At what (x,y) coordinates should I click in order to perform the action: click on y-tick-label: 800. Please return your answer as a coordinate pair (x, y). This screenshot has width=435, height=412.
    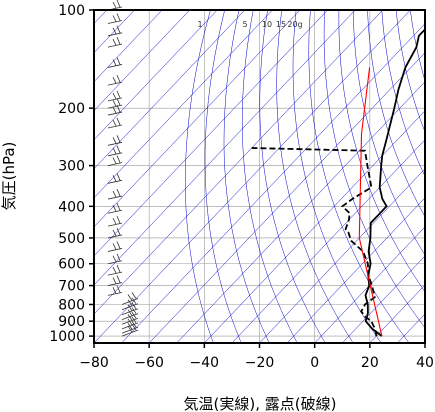
    Looking at the image, I should click on (71, 305).